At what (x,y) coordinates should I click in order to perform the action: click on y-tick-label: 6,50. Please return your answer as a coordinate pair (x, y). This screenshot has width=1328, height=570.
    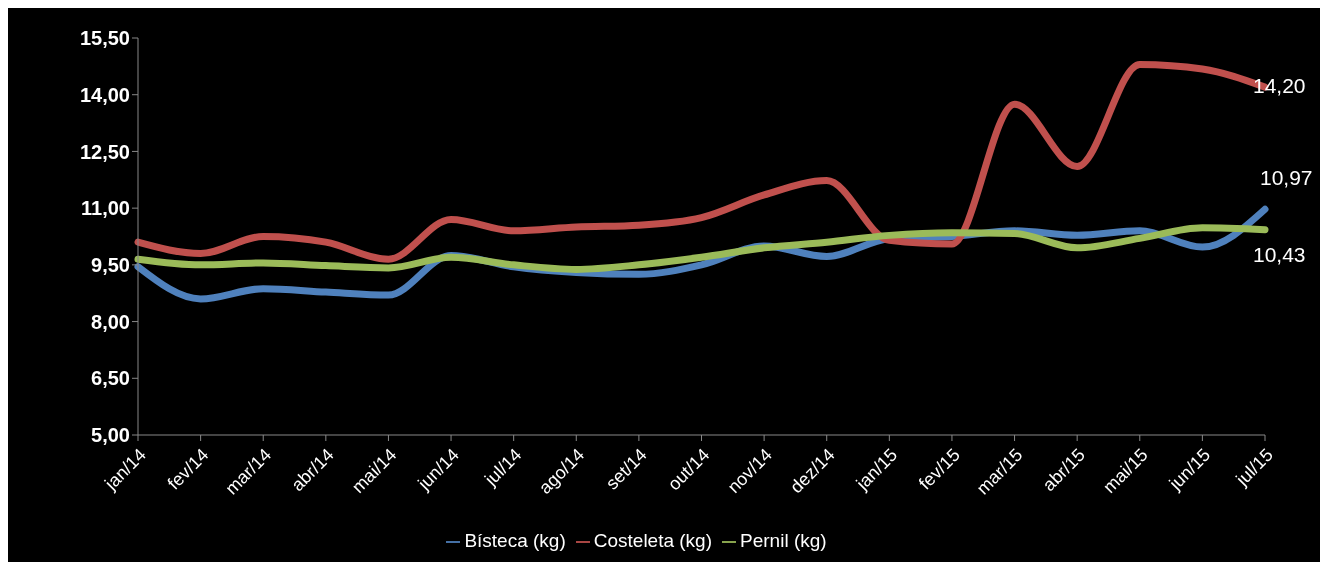
    Looking at the image, I should click on (110, 378).